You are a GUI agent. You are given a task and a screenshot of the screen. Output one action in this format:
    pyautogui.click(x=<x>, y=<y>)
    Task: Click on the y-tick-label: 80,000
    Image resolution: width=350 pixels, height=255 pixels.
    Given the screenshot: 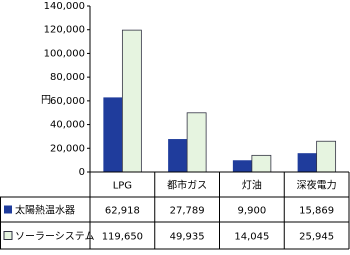 What is the action you would take?
    pyautogui.click(x=67, y=77)
    